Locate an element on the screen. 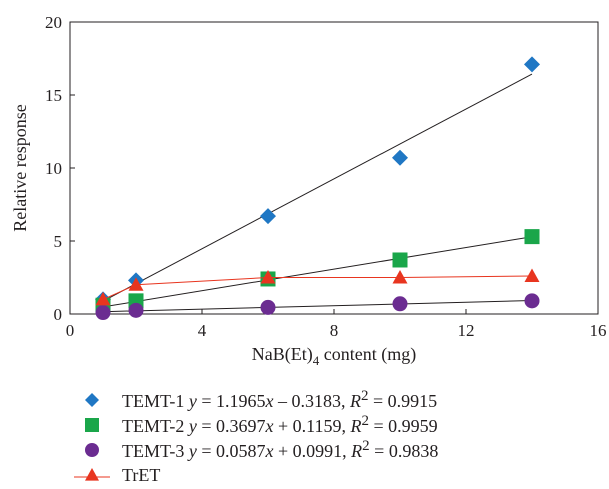 The width and height of the screenshot is (609, 489). series-tret is located at coordinates (317, 287).